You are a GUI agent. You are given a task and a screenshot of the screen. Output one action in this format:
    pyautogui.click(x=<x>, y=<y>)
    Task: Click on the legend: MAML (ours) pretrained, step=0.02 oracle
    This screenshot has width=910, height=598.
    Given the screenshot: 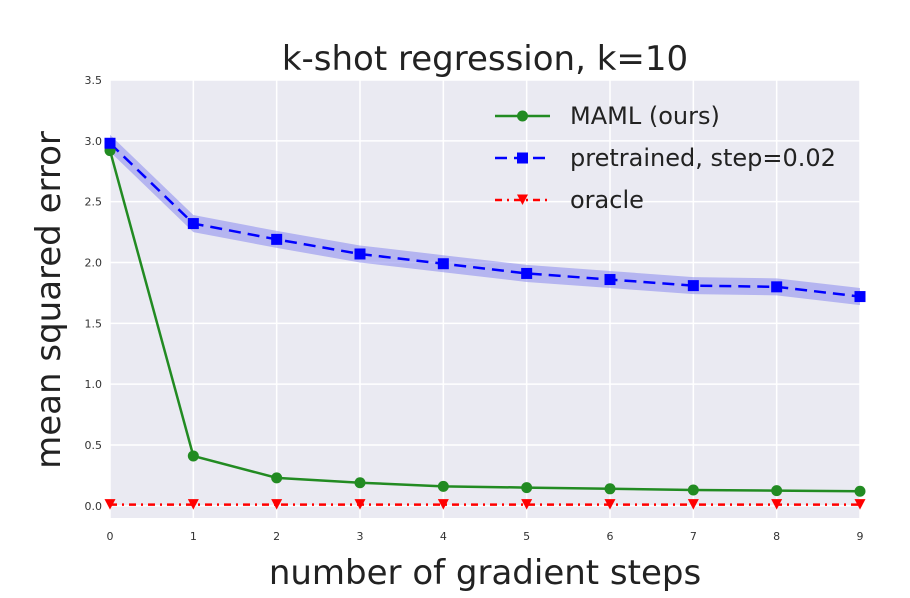 What is the action you would take?
    pyautogui.click(x=665, y=158)
    